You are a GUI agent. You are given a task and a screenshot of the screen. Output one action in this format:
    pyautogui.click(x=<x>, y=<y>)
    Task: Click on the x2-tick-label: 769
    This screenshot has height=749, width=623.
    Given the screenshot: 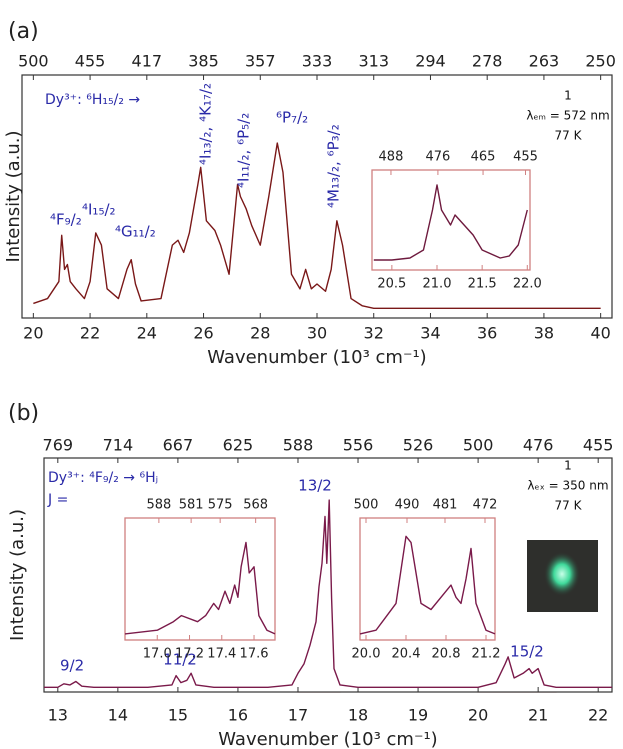 What is the action you would take?
    pyautogui.click(x=58, y=445)
    